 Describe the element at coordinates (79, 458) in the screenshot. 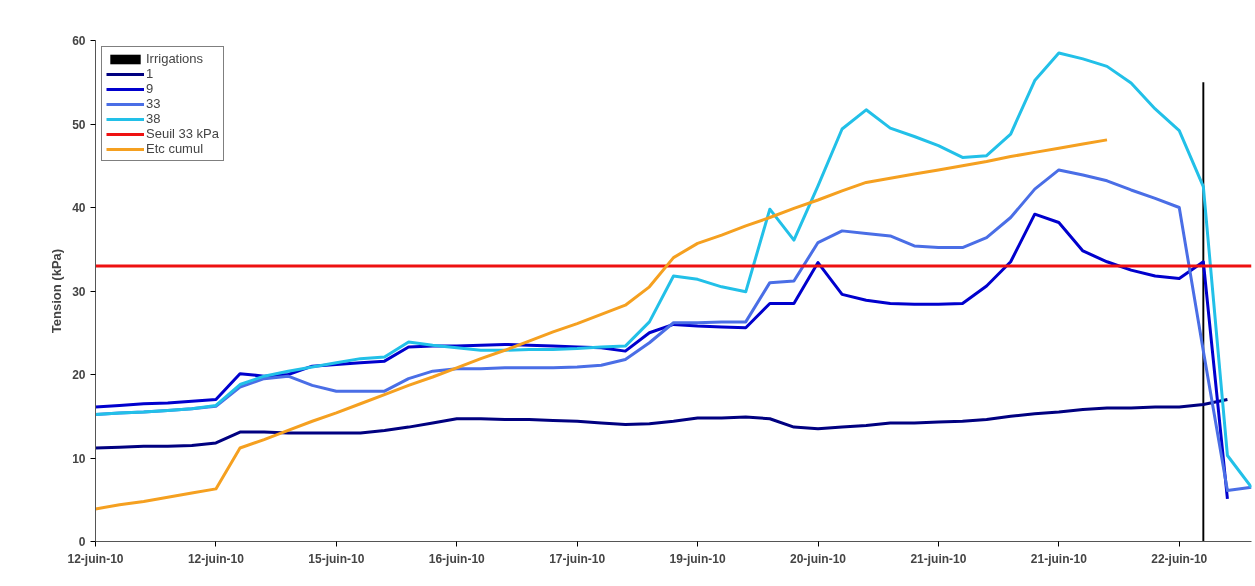

I see `y-tick-label: 10` at that location.